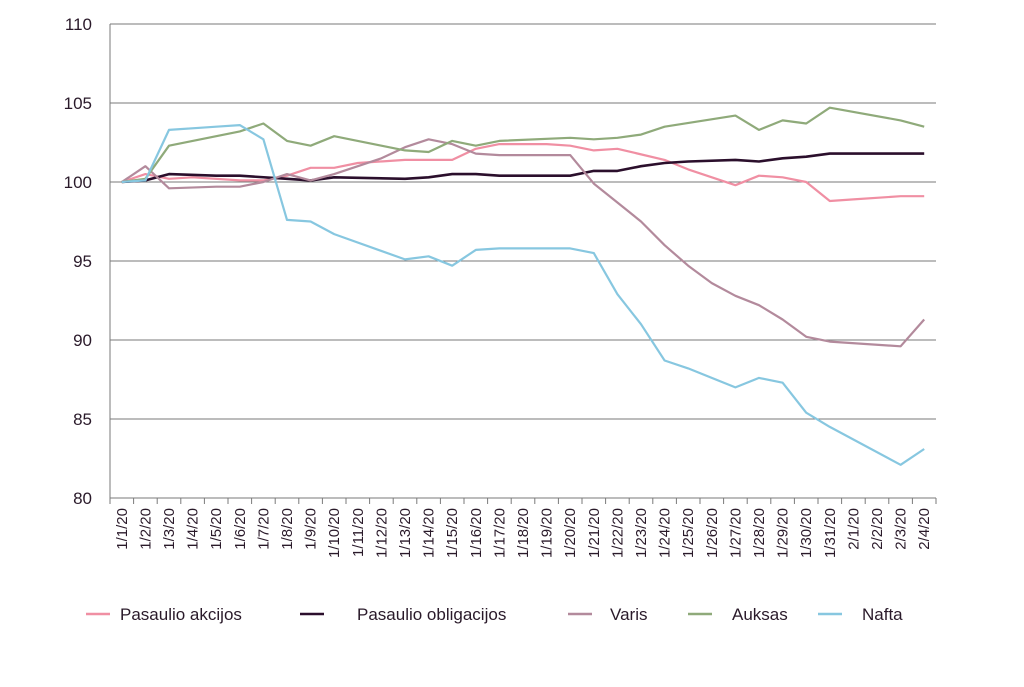 Image resolution: width=1024 pixels, height=687 pixels. I want to click on x-tick-label: 1/31/20, so click(830, 533).